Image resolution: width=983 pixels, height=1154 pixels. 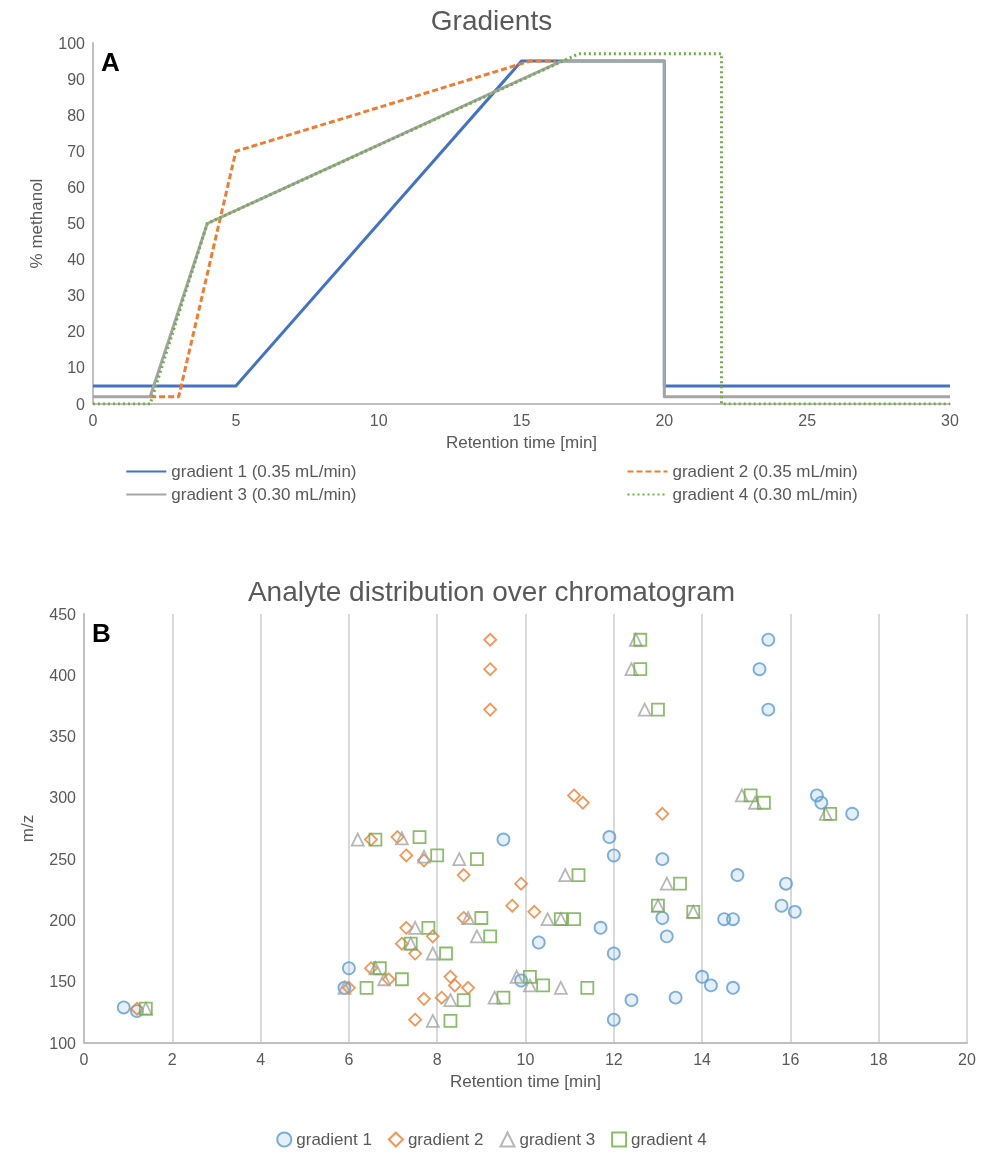 I want to click on y-axis-title: % methanol, so click(x=36, y=223).